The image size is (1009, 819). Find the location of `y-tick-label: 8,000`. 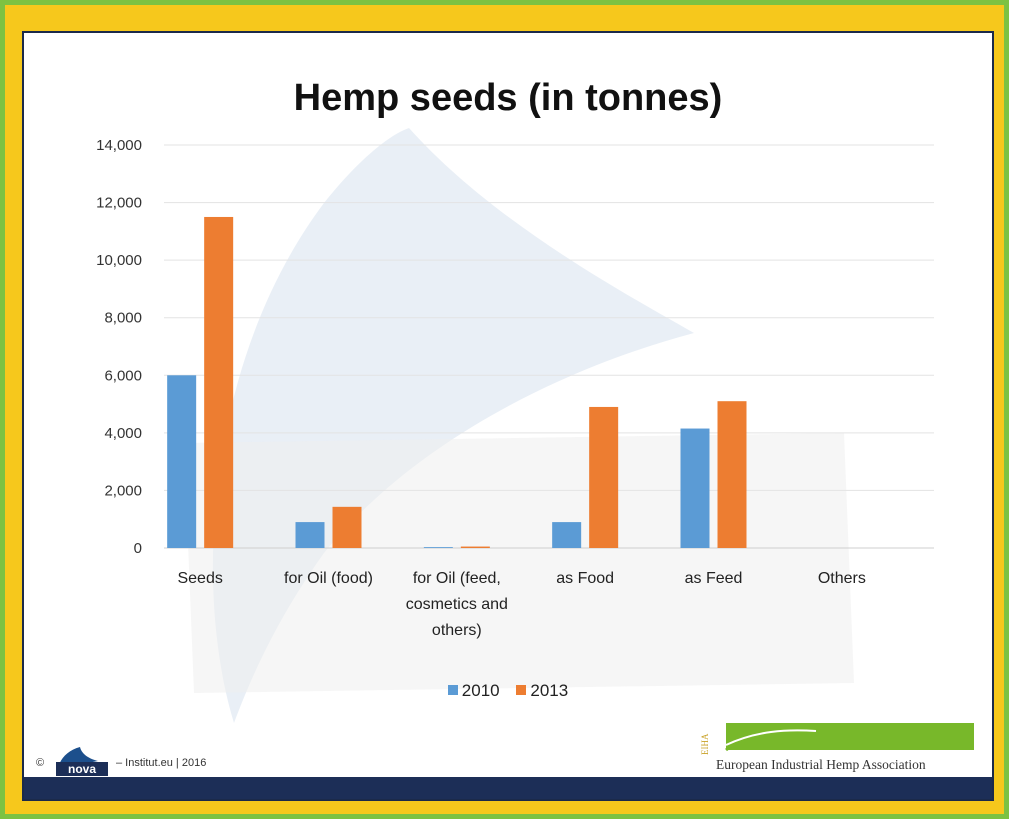

y-tick-label: 8,000 is located at coordinates (123, 318).